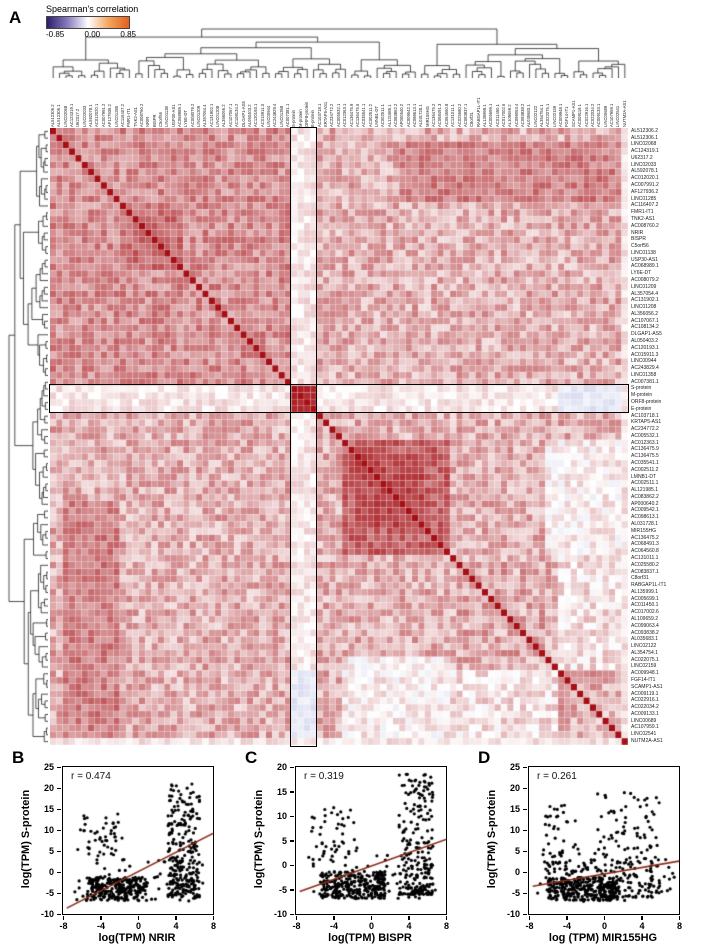 This screenshot has width=703, height=950. Describe the element at coordinates (645, 659) in the screenshot. I see `heatmap-row-label: AC022075.1` at that location.